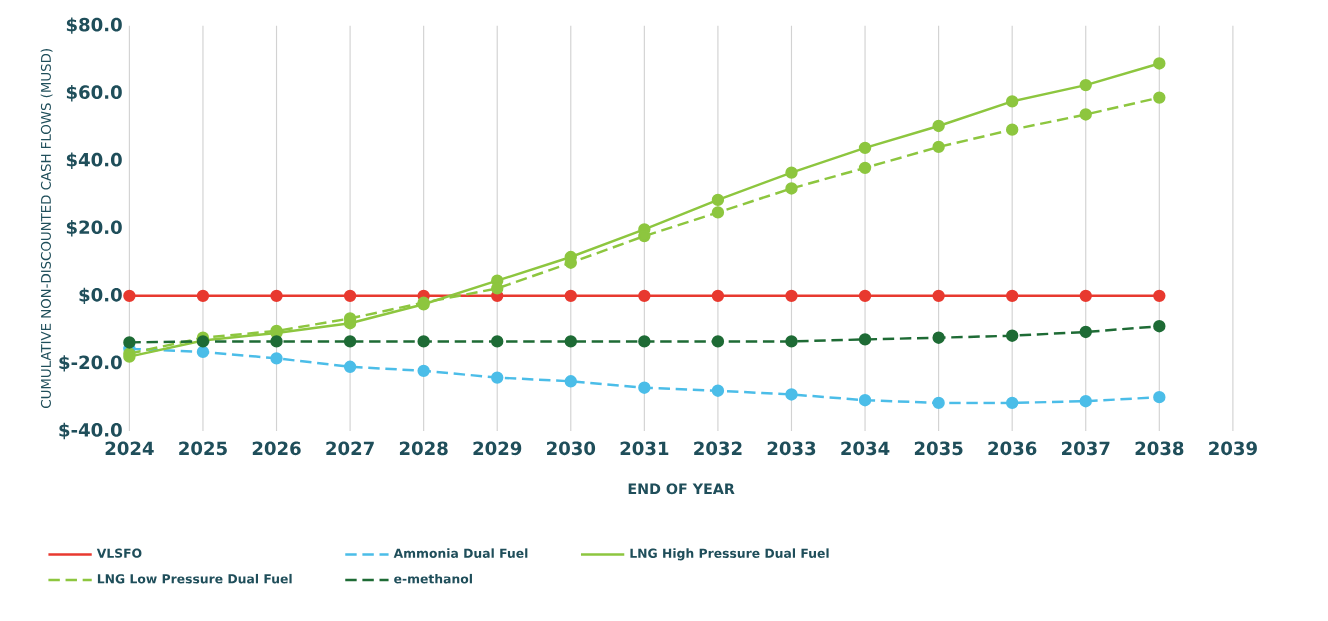 This screenshot has height=621, width=1328. I want to click on y-tick-label: $-40.0, so click(90, 431).